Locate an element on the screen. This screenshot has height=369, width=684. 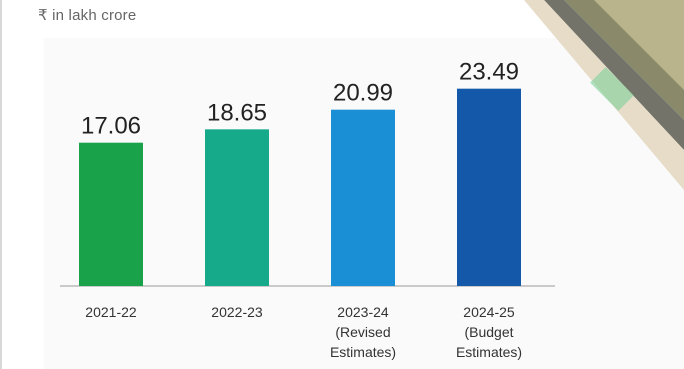
category-sublabel: (Revised is located at coordinates (362, 332).